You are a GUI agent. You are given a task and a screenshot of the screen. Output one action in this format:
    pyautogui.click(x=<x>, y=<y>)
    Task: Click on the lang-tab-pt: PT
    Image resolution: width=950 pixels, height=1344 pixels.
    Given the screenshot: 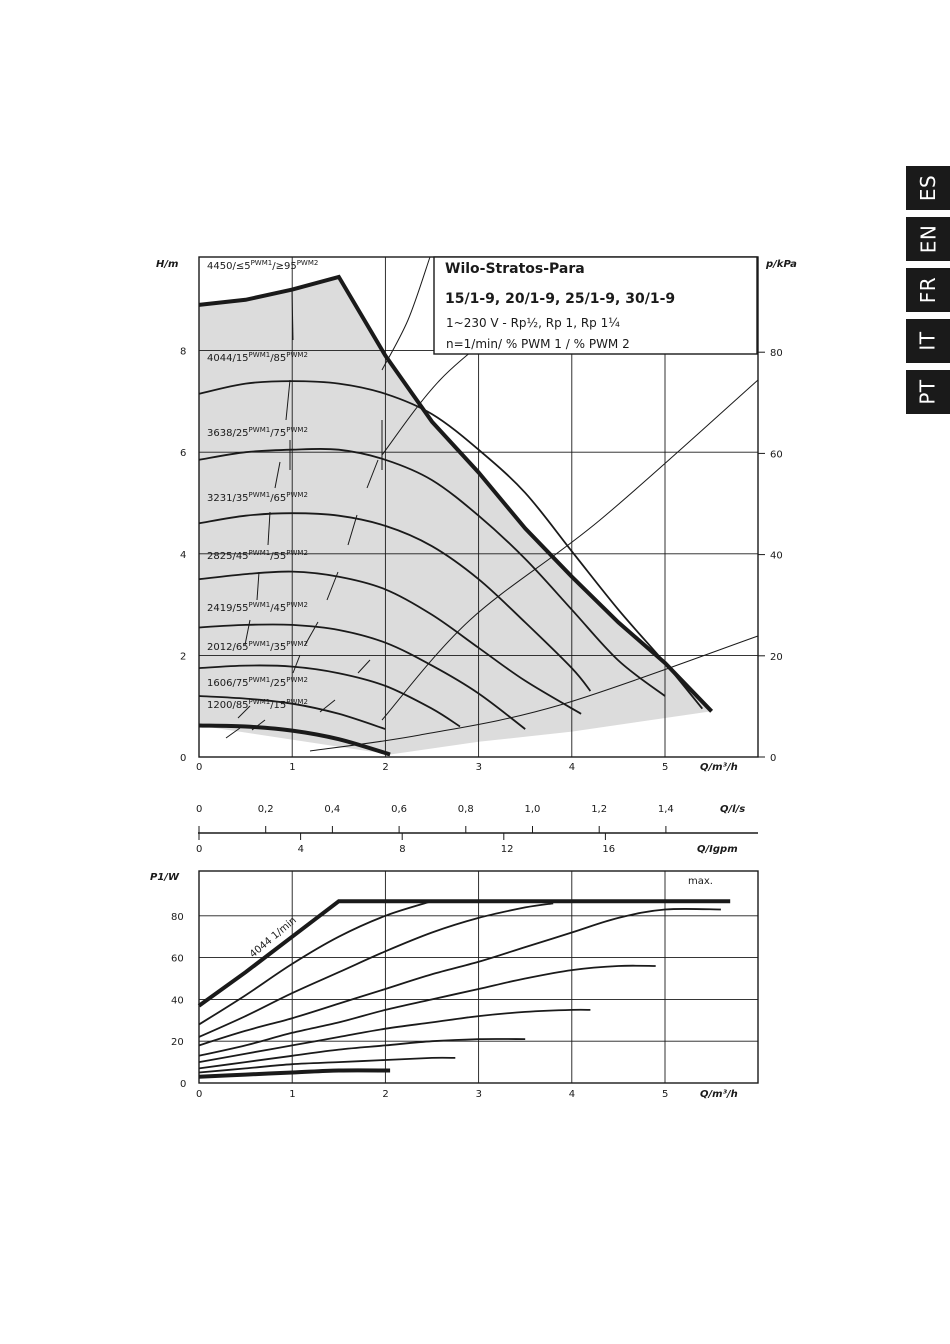 What is the action you would take?
    pyautogui.click(x=928, y=392)
    